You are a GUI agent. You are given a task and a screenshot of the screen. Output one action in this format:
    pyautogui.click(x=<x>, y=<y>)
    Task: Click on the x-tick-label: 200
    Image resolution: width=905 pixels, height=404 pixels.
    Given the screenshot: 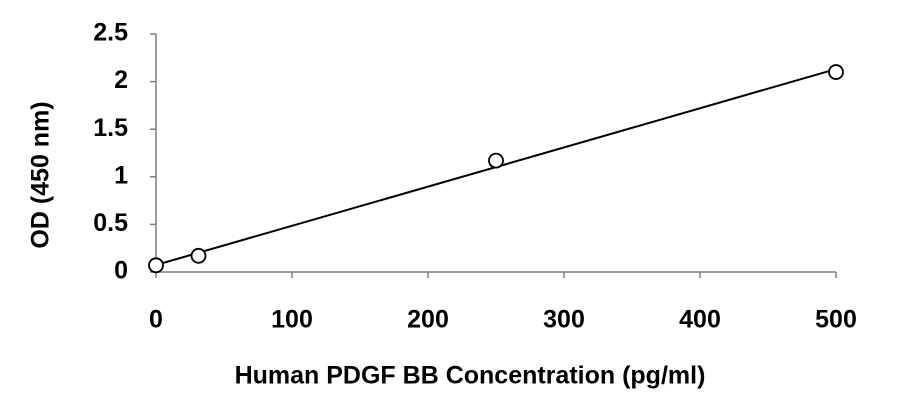 What is the action you would take?
    pyautogui.click(x=428, y=320)
    